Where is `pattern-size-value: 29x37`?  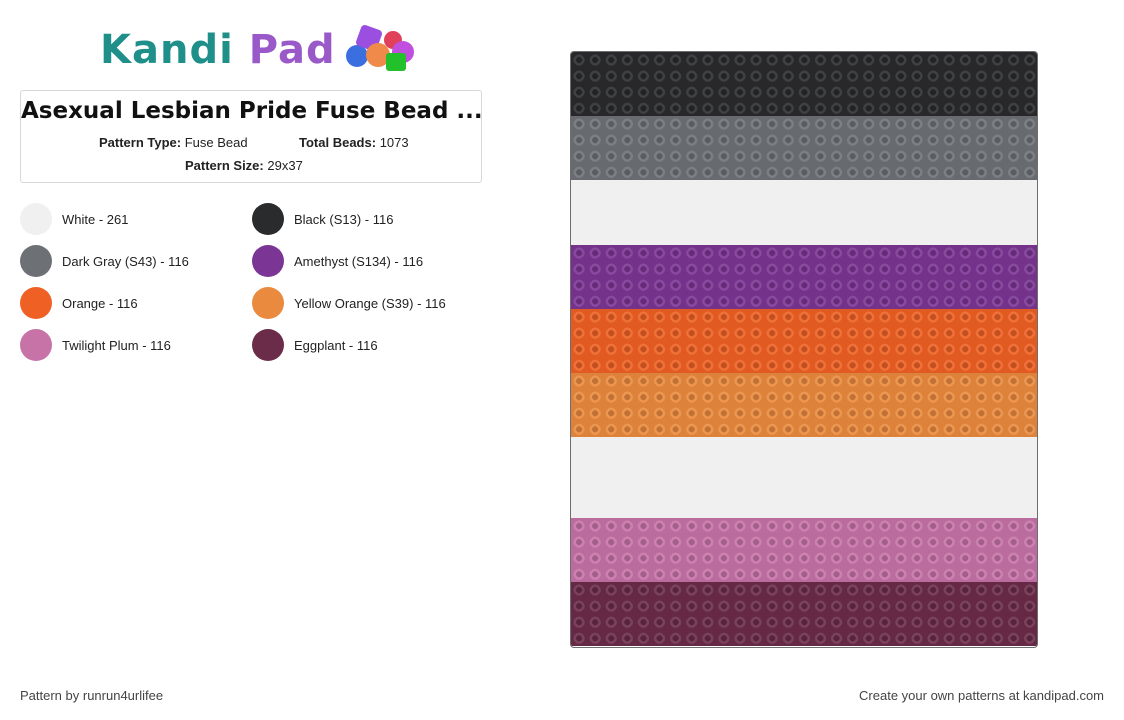 pattern-size-value: 29x37 is located at coordinates (285, 165).